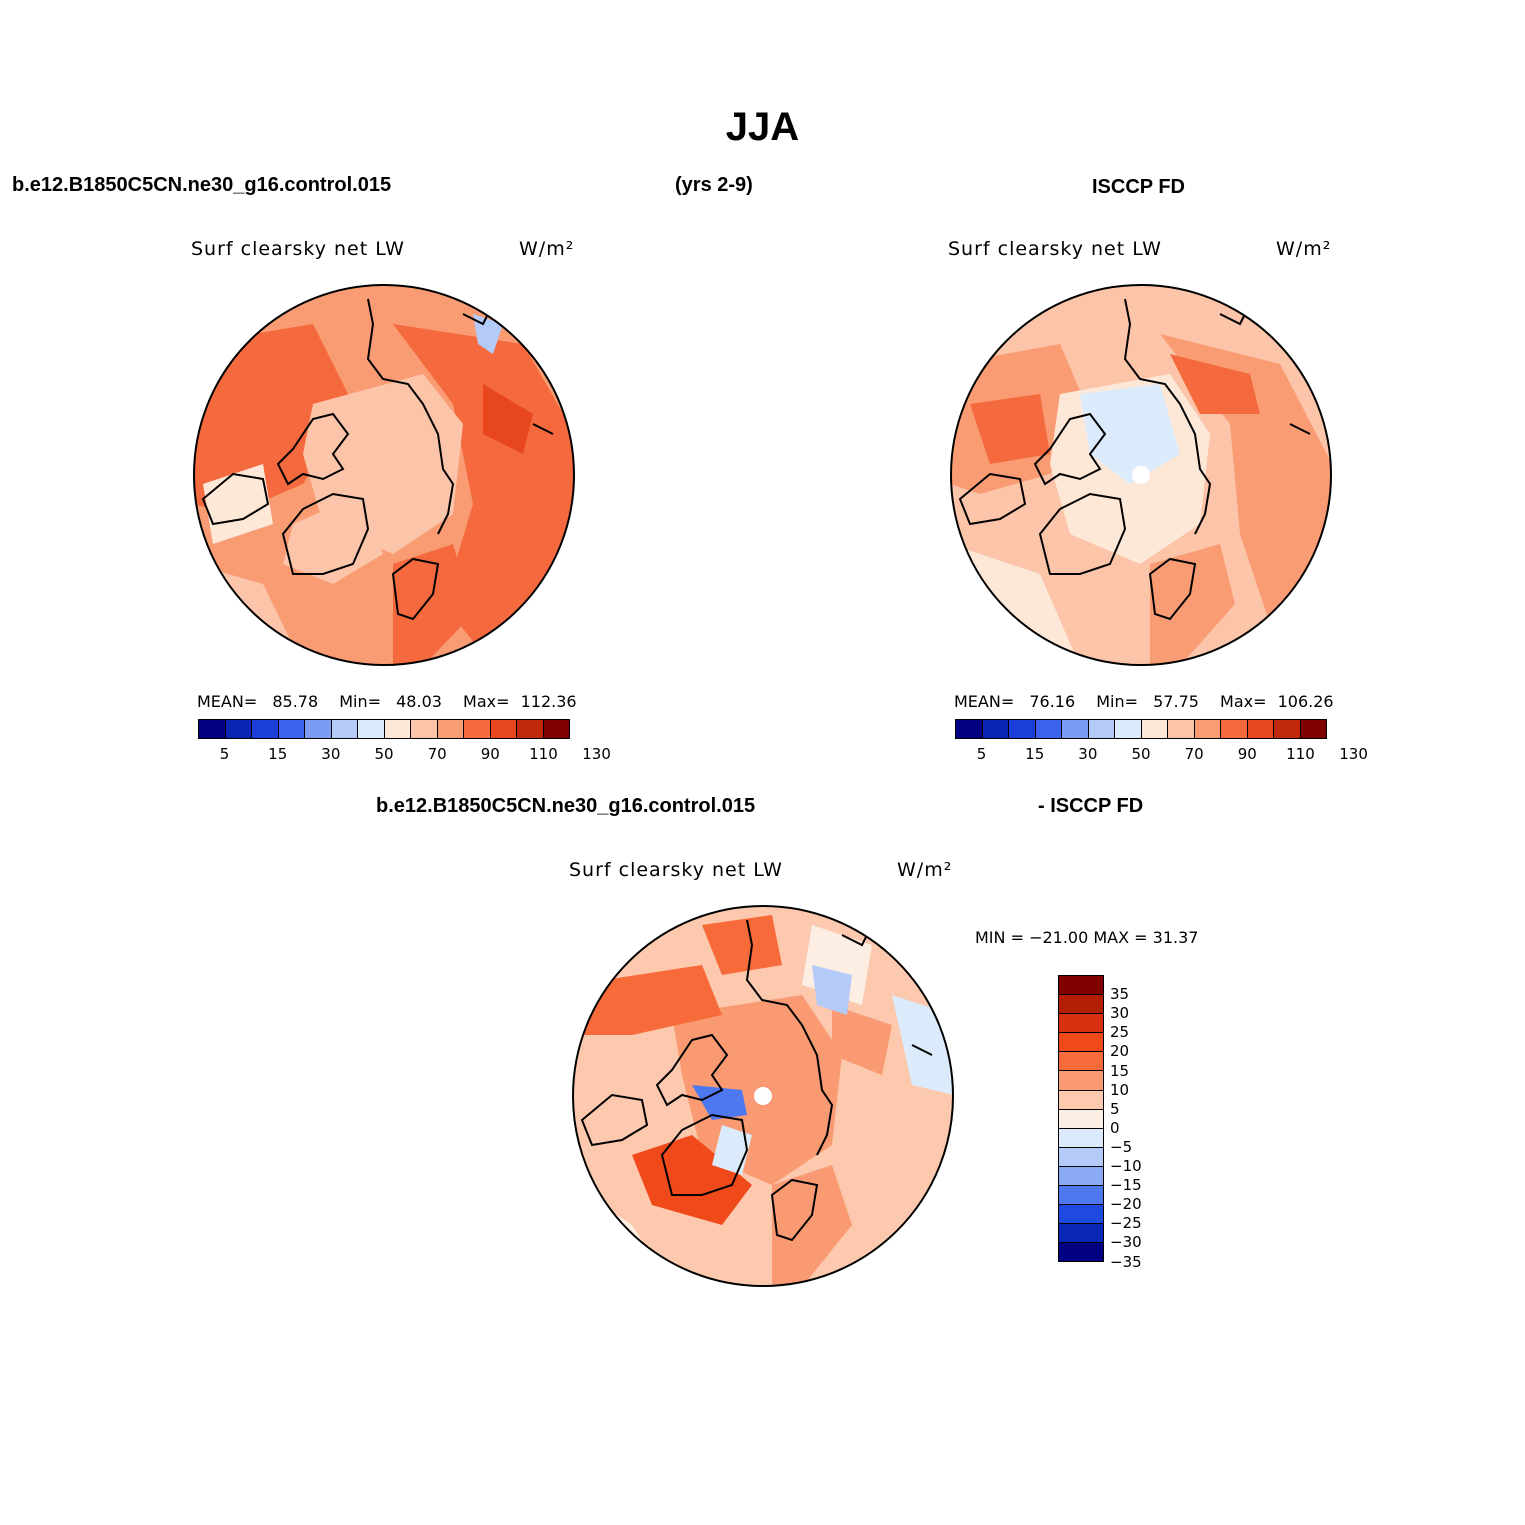 Image resolution: width=1525 pixels, height=1525 pixels. Describe the element at coordinates (1120, 1032) in the screenshot. I see `colorbar-tick-label: 25` at that location.